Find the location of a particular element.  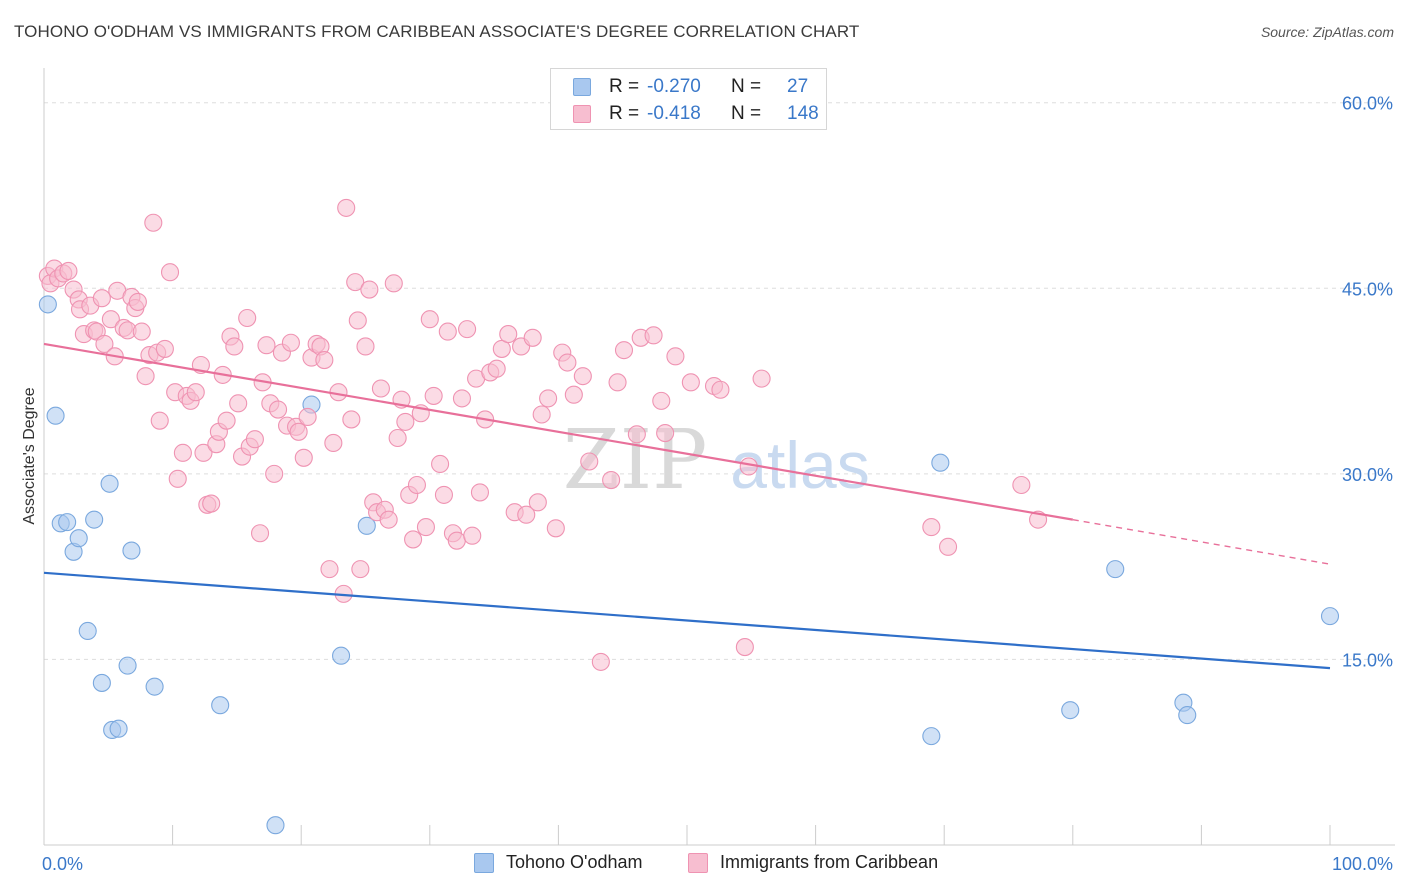

source-credit: Source: ZipAtlas.com is located at coordinates (1327, 32).